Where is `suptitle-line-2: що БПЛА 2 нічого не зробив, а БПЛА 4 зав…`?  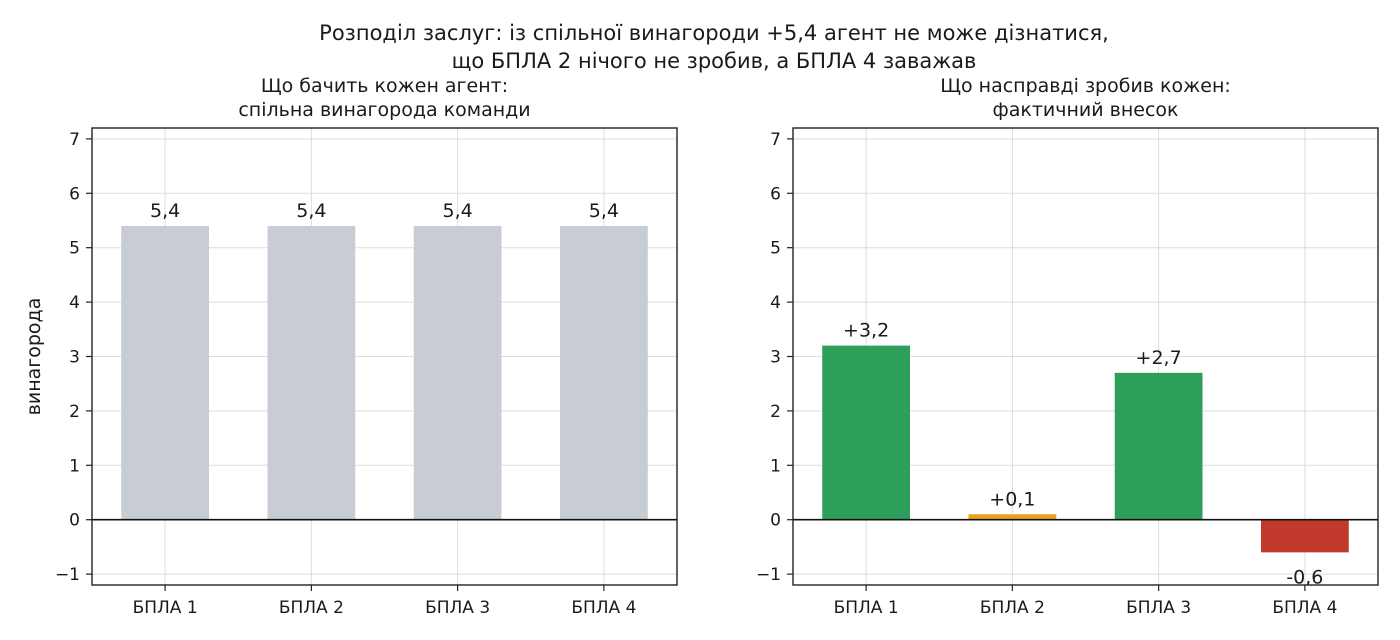 suptitle-line-2: що БПЛА 2 нічого не зробив, а БПЛА 4 зав… is located at coordinates (714, 61).